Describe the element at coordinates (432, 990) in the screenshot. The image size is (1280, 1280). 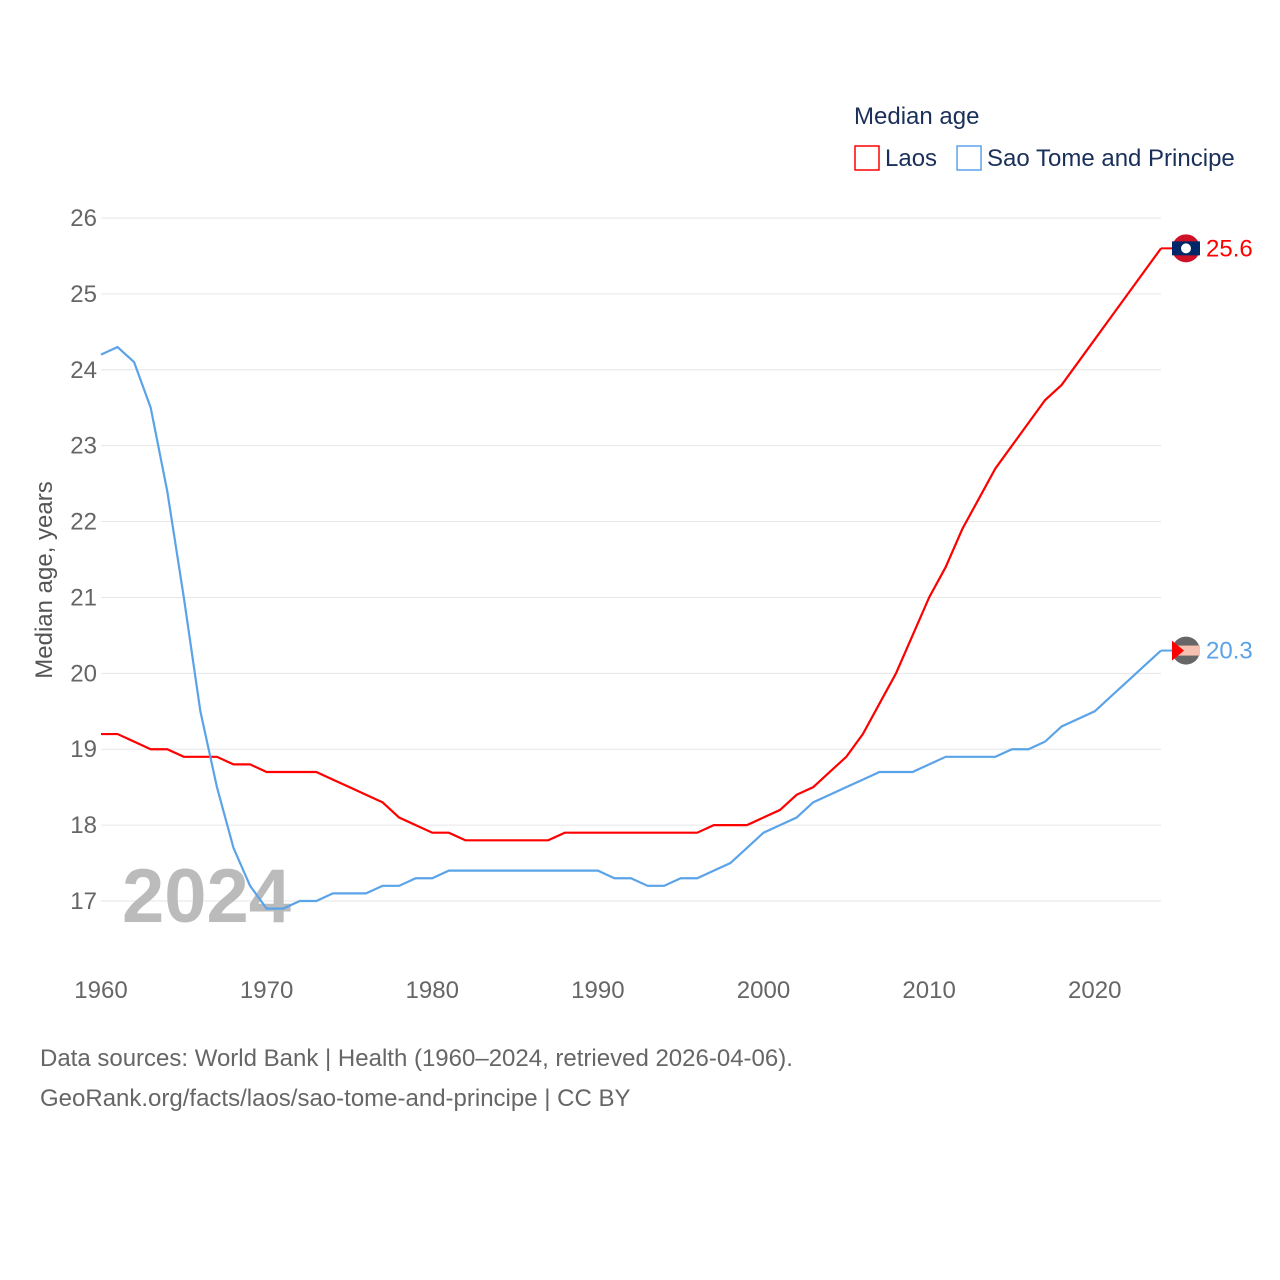
I see `x-tick-label: 1980` at that location.